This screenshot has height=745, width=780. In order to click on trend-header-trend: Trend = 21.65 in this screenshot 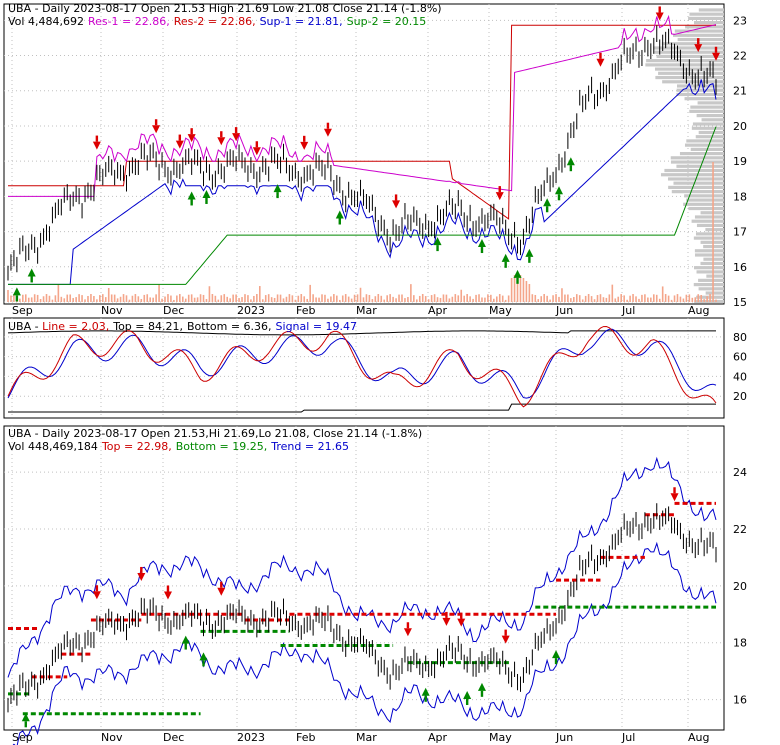, I will do `click(309, 446)`.